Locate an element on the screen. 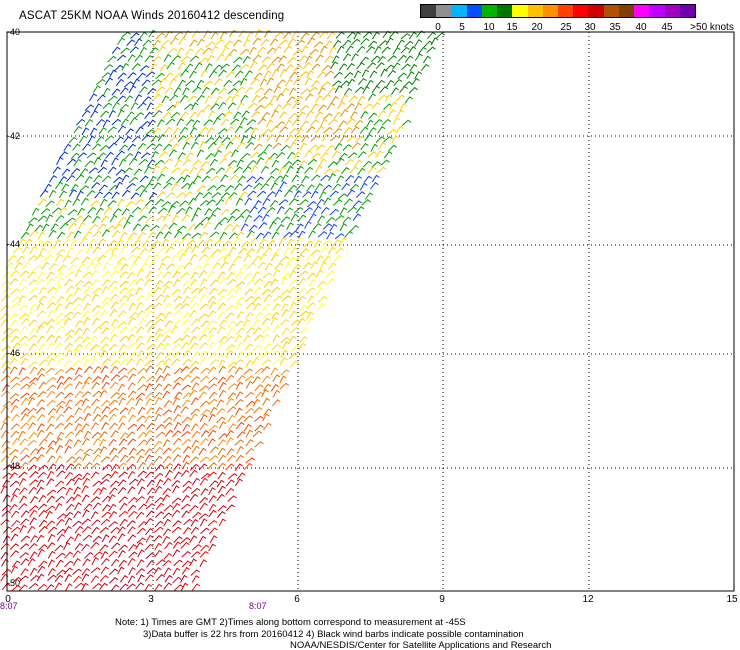 The width and height of the screenshot is (740, 650). colorbar-label-40: 40 is located at coordinates (641, 27).